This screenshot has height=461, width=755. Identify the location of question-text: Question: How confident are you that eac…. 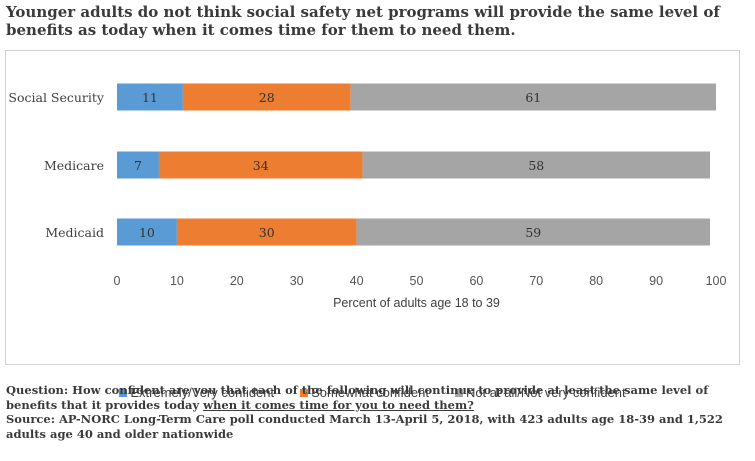
(357, 397).